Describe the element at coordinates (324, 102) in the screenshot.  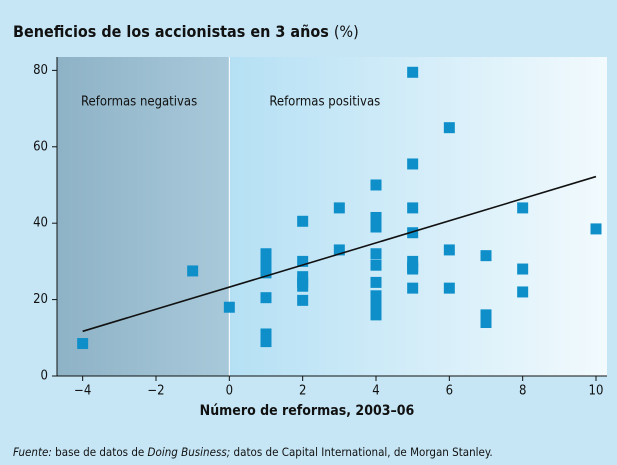
I see `annotation: Reformas positivas` at that location.